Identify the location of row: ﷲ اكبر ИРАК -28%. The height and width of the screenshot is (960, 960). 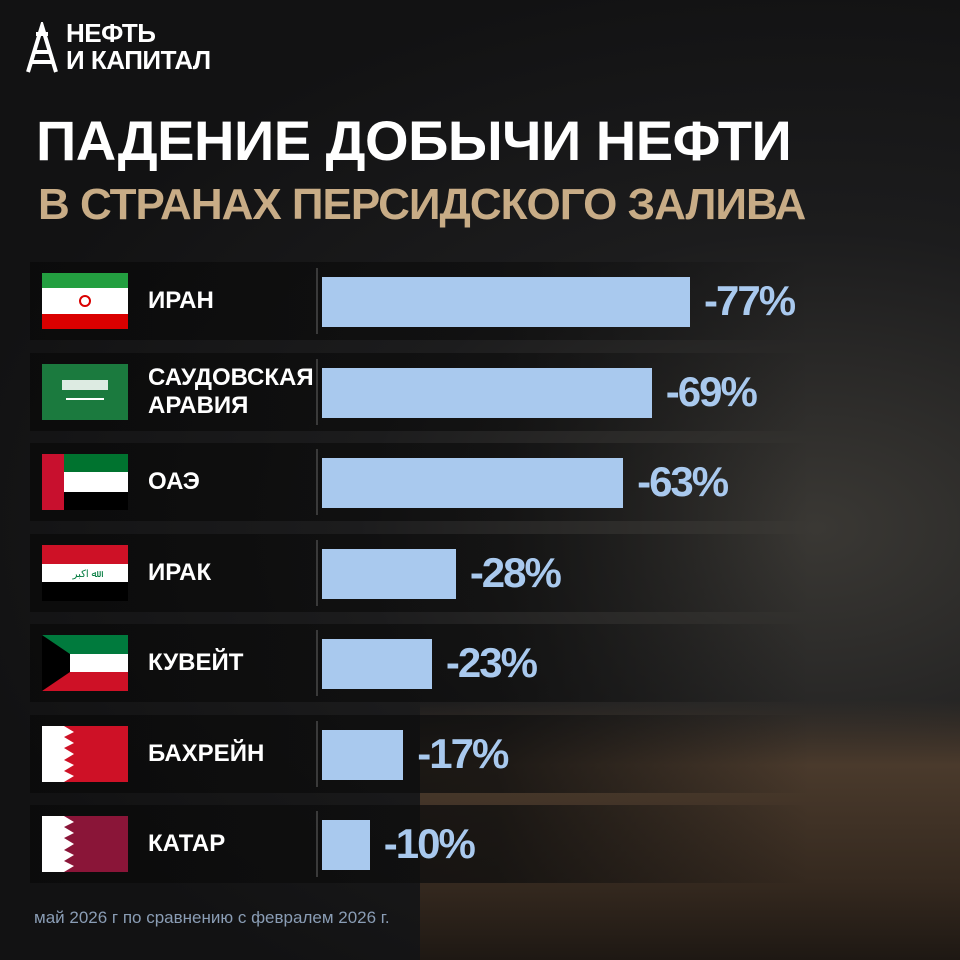
(420, 572).